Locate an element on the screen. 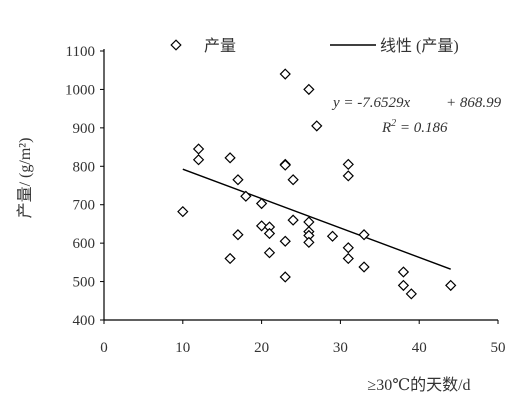 The height and width of the screenshot is (413, 532). r-squared-text: R2 = 0.186 is located at coordinates (414, 127).